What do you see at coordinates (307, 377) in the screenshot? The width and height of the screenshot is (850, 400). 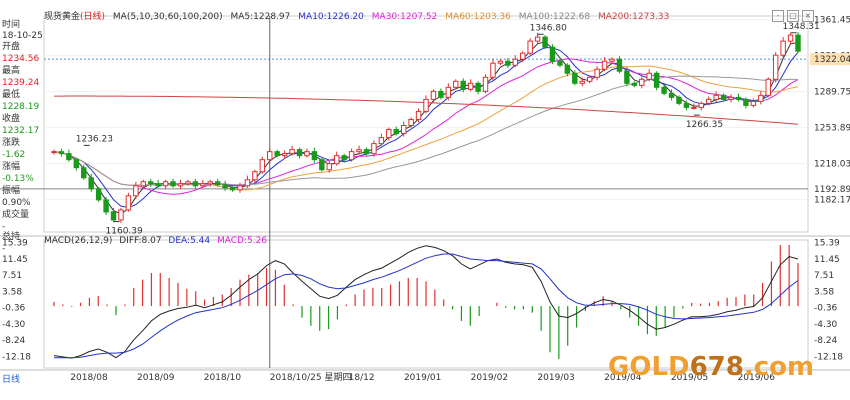 I see `cursor-date-box` at bounding box center [307, 377].